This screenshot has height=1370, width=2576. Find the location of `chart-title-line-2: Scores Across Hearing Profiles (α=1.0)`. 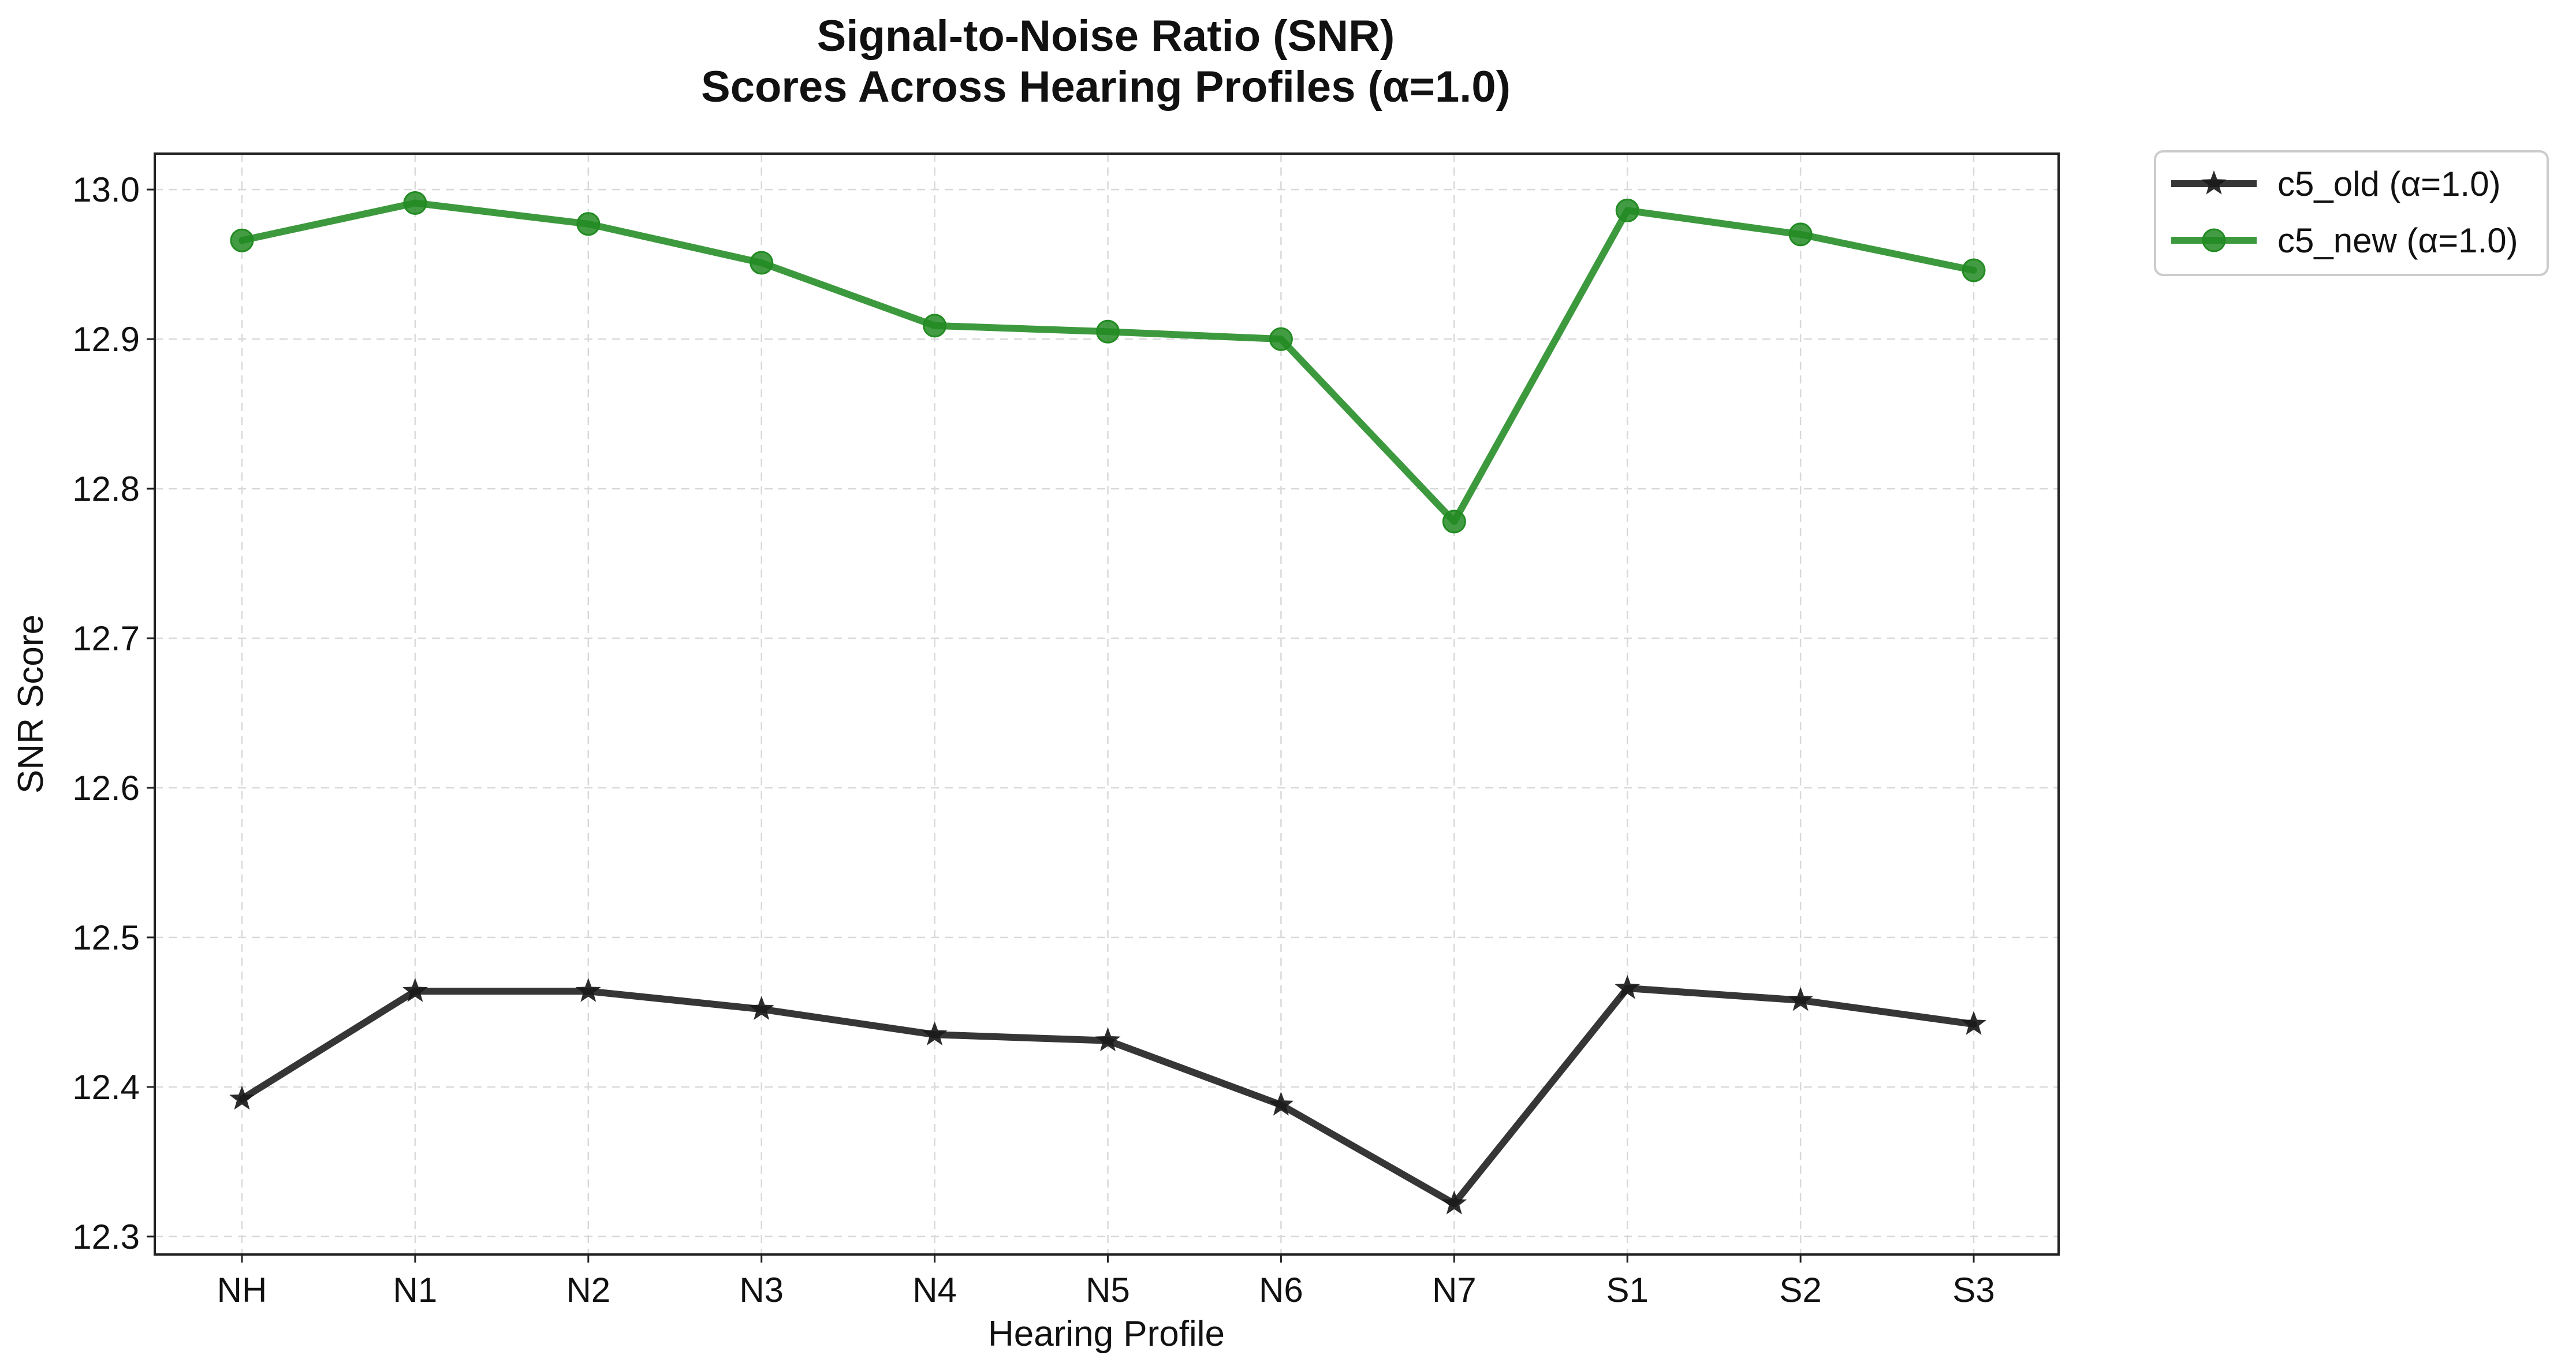

chart-title-line-2: Scores Across Hearing Profiles (α=1.0) is located at coordinates (1106, 86).